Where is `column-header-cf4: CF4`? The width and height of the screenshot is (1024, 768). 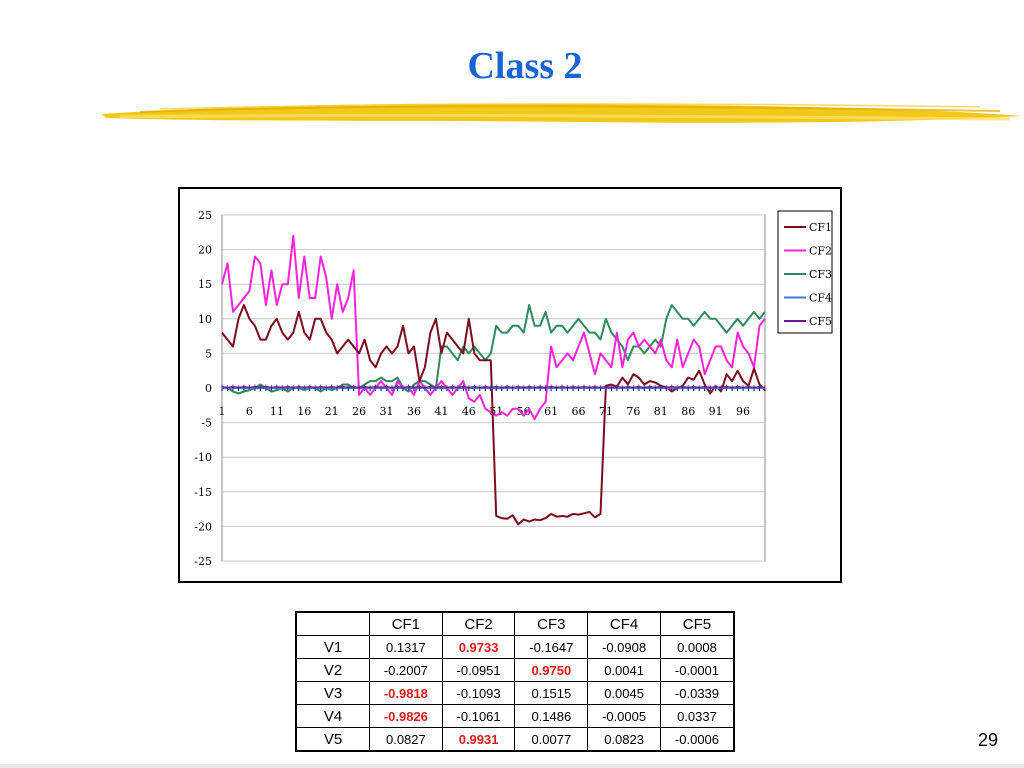 column-header-cf4: CF4 is located at coordinates (624, 623).